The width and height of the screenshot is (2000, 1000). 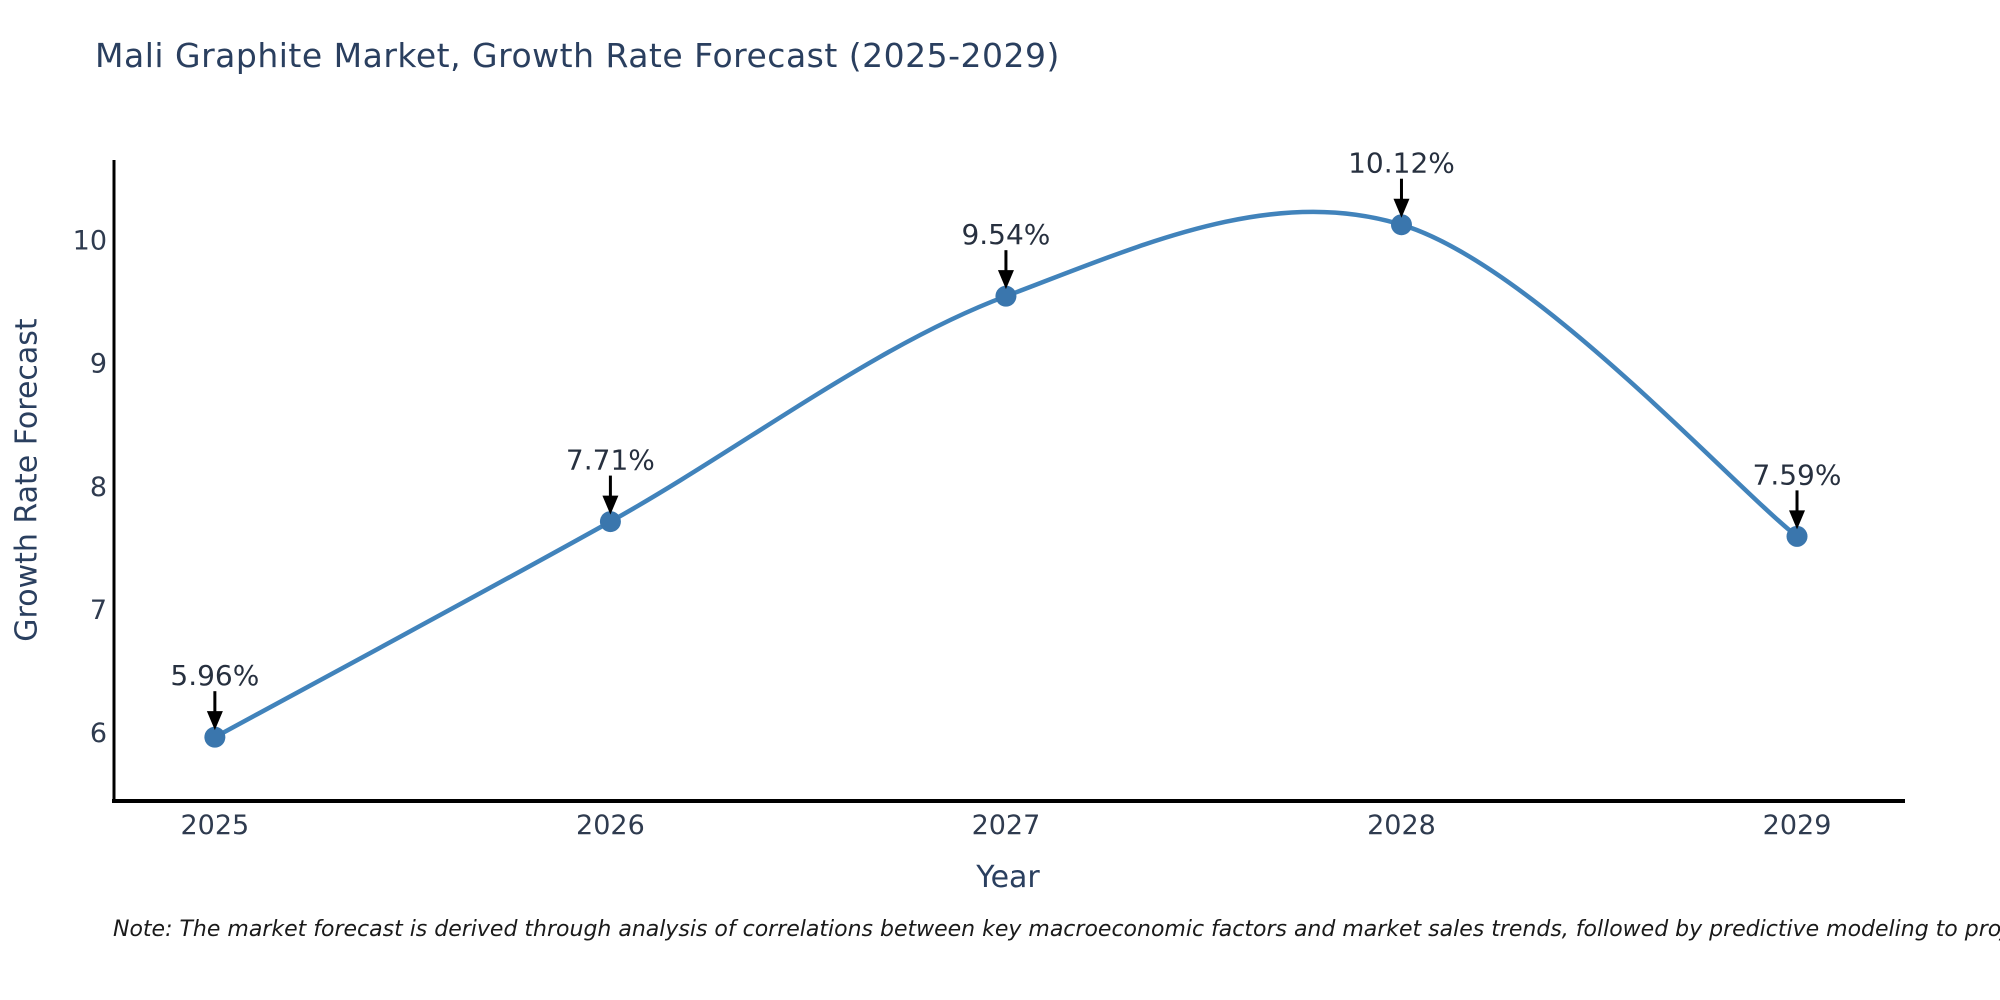 I want to click on y-tick-label: 6, so click(x=98, y=733).